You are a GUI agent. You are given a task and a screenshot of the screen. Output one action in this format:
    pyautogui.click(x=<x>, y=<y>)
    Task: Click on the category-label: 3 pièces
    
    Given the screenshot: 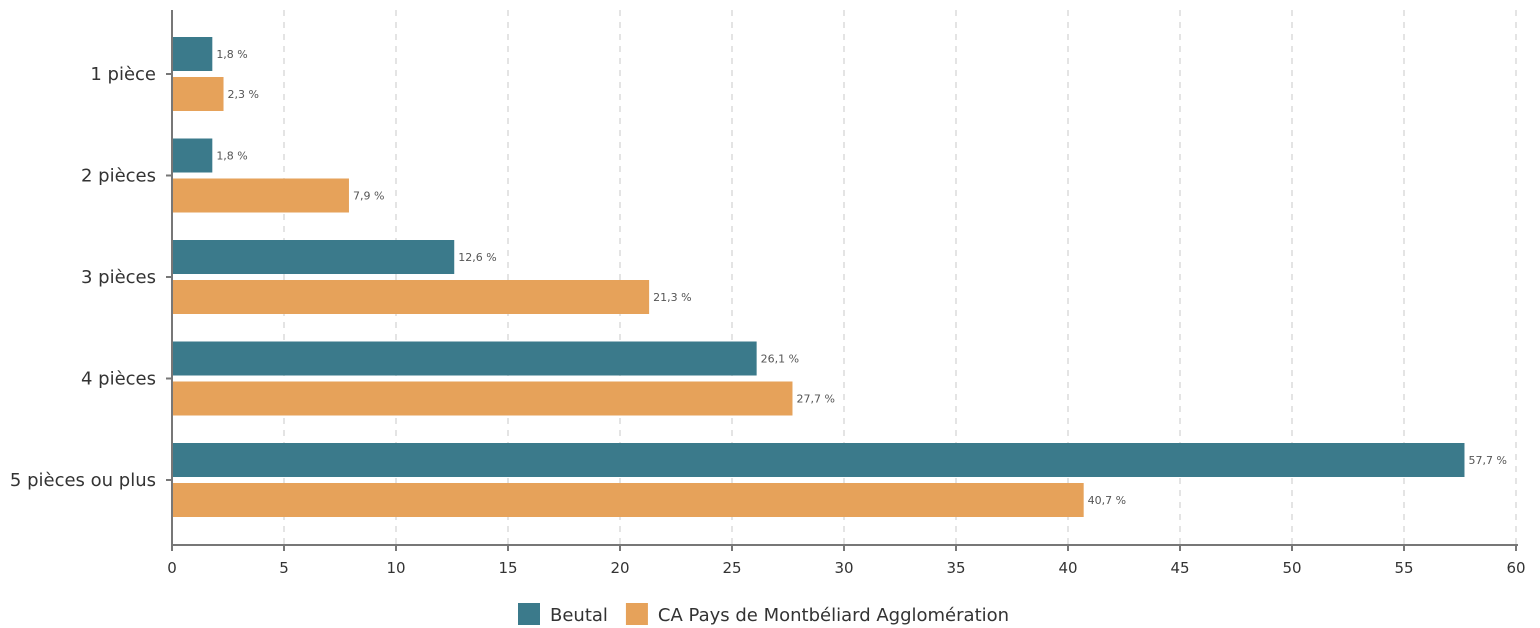 What is the action you would take?
    pyautogui.click(x=118, y=277)
    